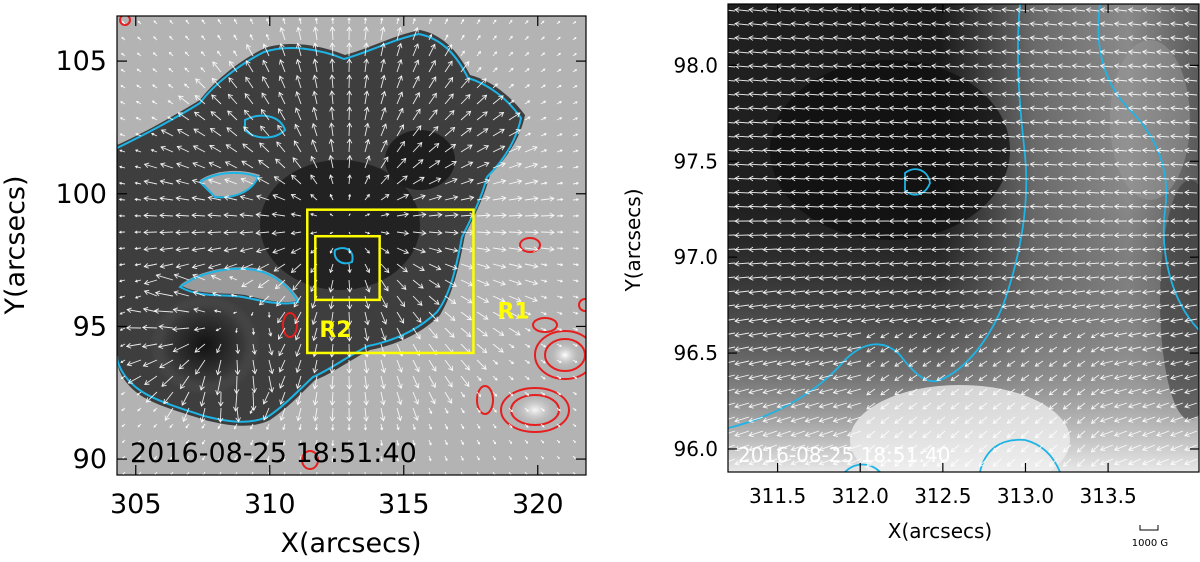  I want to click on region-box-r1, so click(390, 281).